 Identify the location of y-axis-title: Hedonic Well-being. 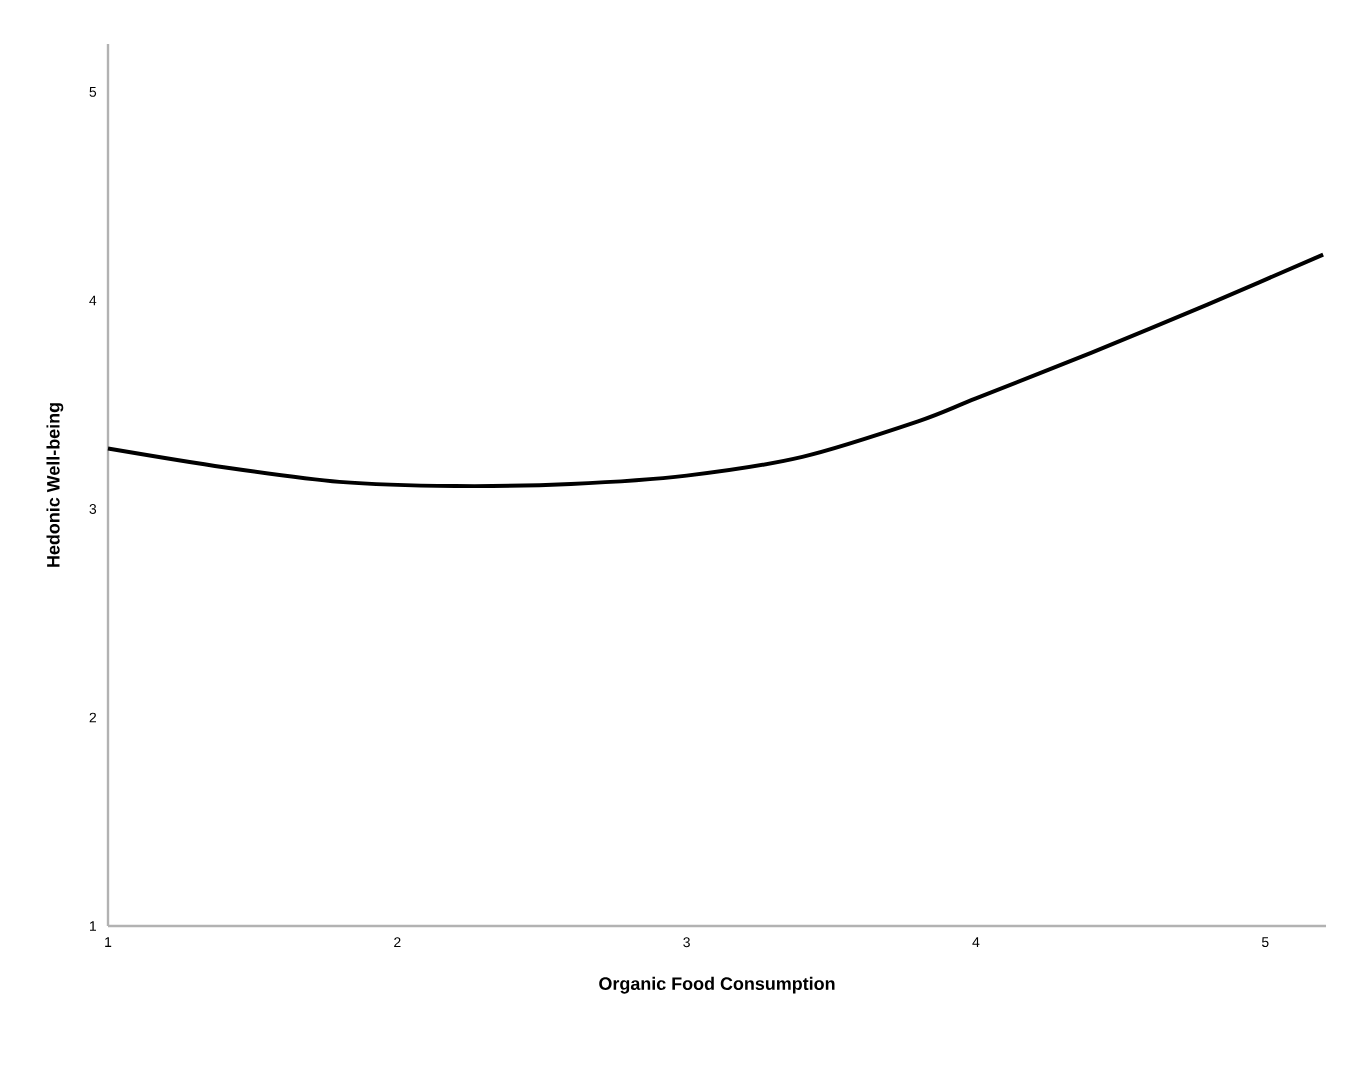
(55, 485).